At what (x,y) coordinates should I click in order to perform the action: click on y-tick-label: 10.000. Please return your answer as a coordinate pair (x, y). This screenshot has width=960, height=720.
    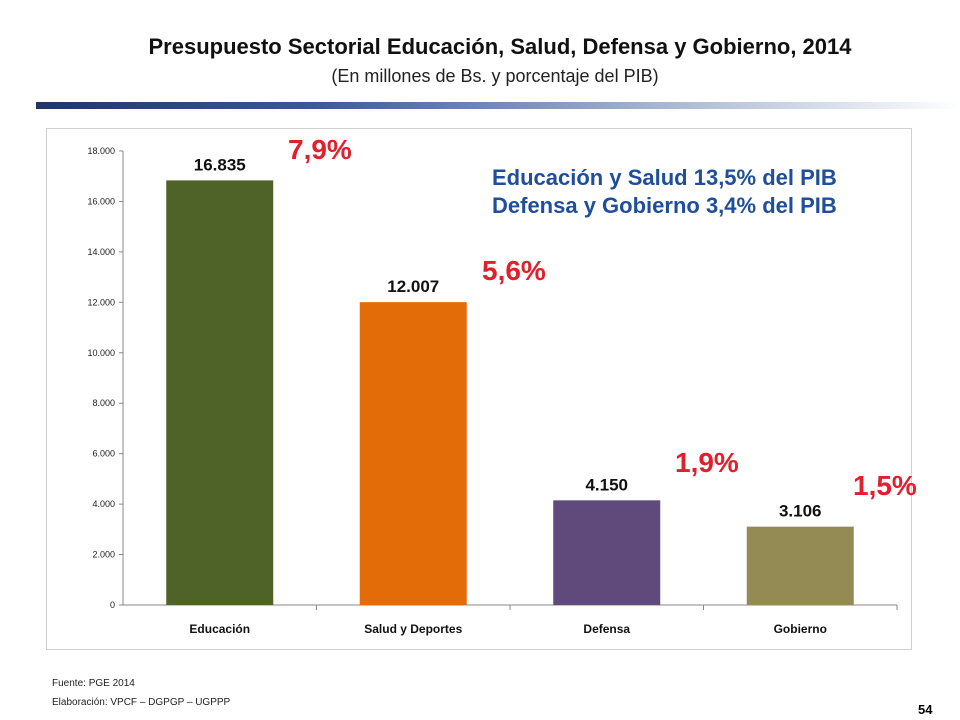
    Looking at the image, I should click on (101, 353).